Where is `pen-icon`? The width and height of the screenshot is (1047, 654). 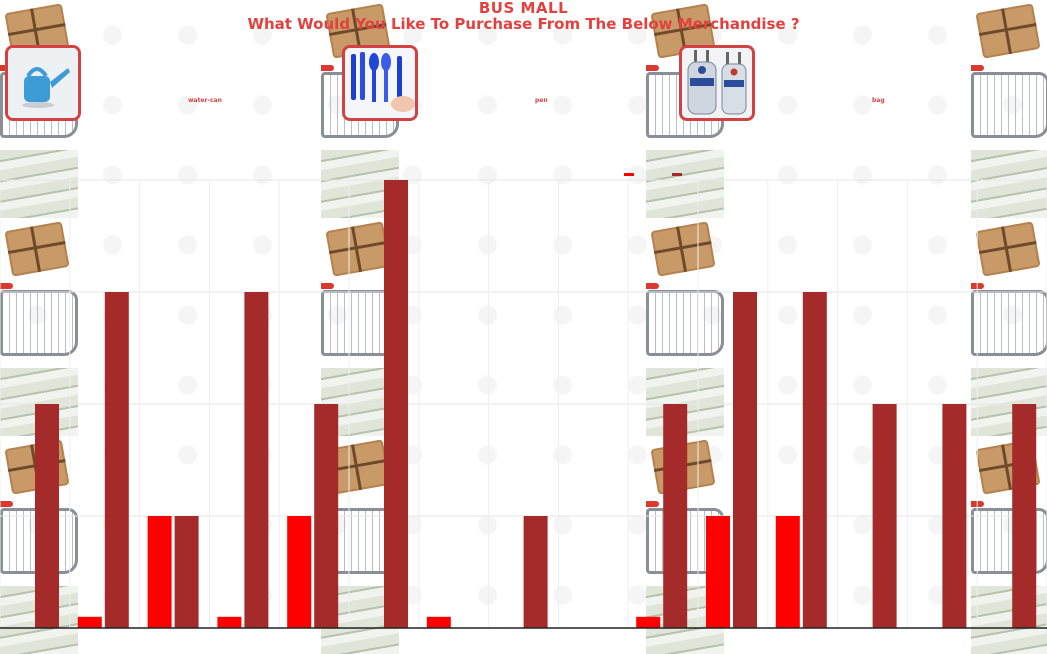
pen-icon is located at coordinates (380, 83).